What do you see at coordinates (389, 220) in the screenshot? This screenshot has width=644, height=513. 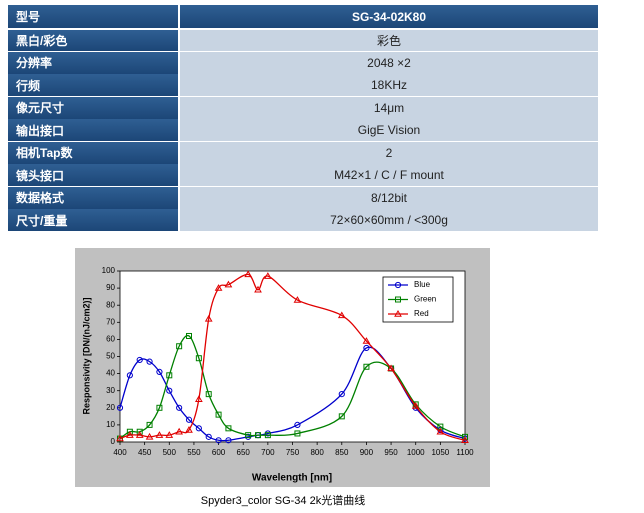 I see `row-value: 72×60×60mm / <300g` at bounding box center [389, 220].